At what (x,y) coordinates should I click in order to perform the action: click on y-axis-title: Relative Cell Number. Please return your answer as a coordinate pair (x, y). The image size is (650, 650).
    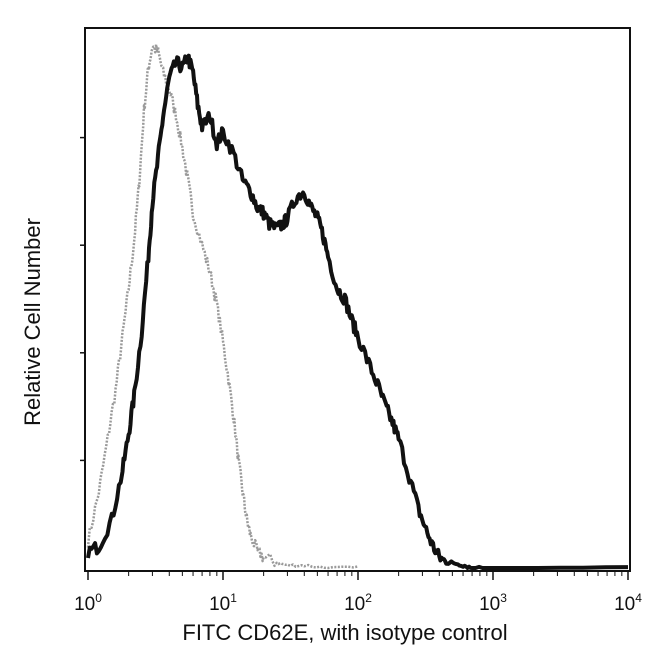
    Looking at the image, I should click on (32, 322).